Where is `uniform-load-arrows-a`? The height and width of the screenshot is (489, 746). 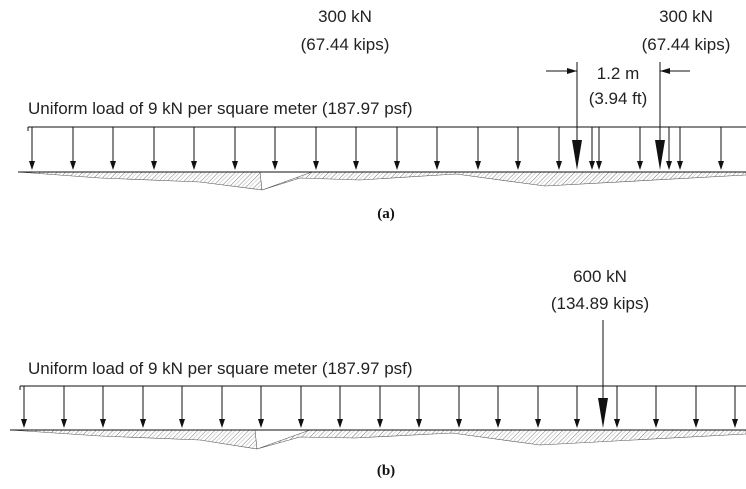
uniform-load-arrows-a is located at coordinates (376, 148).